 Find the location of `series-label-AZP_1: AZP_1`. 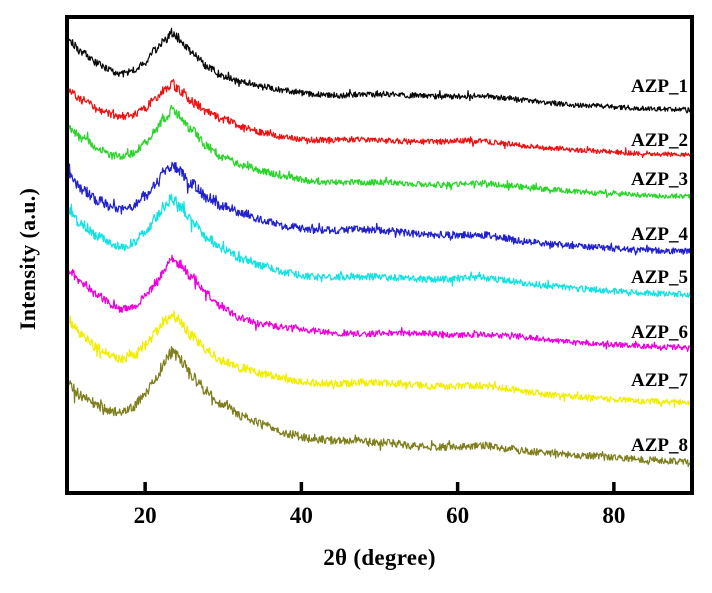

series-label-AZP_1: AZP_1 is located at coordinates (659, 86).